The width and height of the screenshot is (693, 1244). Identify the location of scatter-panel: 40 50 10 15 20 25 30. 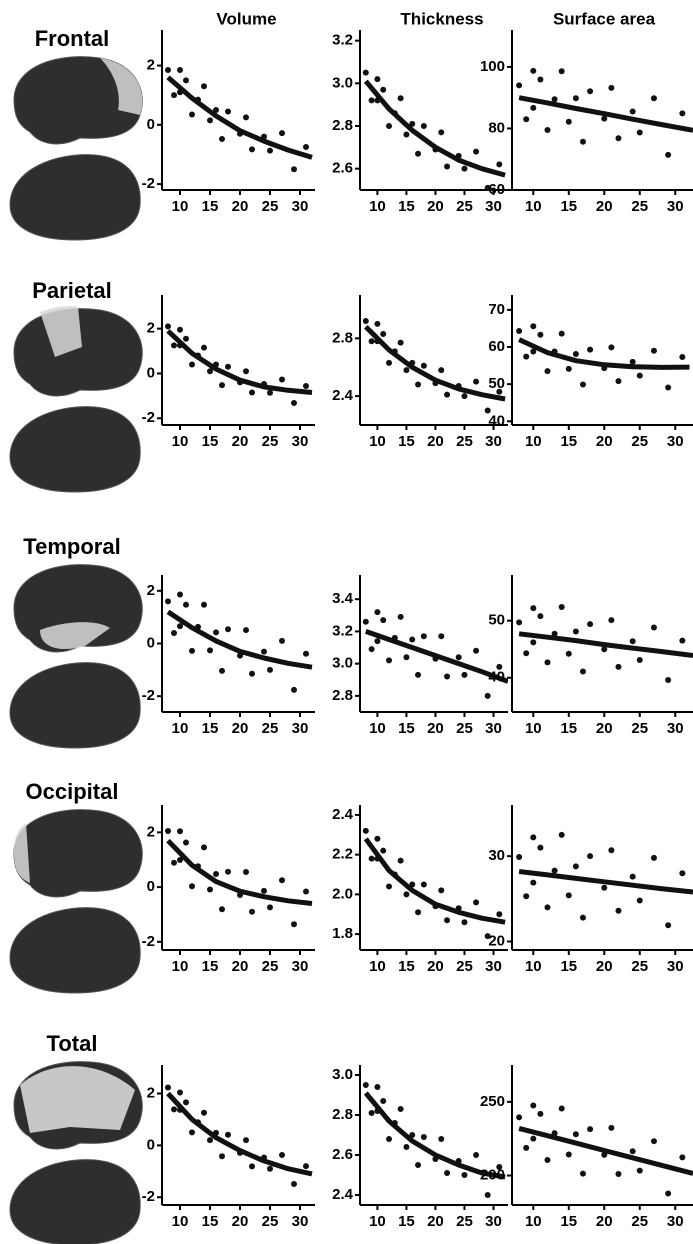
(590, 656).